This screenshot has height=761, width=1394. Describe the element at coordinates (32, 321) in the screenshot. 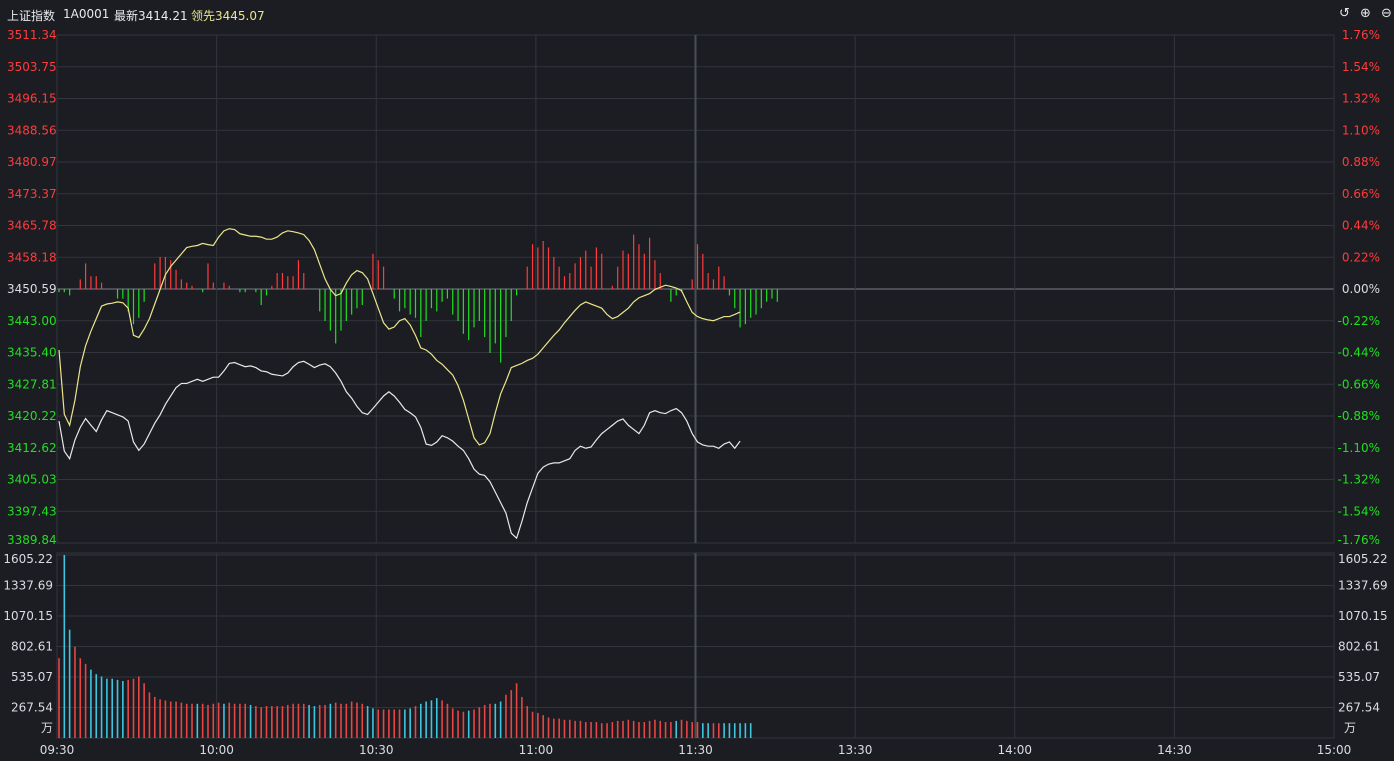

I see `price-tick-label: 3443.00` at that location.